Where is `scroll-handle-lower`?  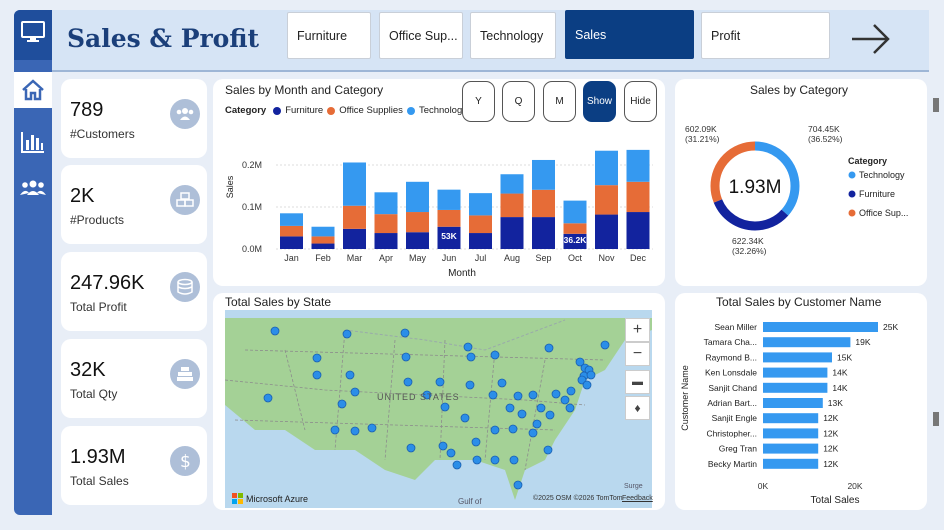
scroll-handle-lower is located at coordinates (936, 419).